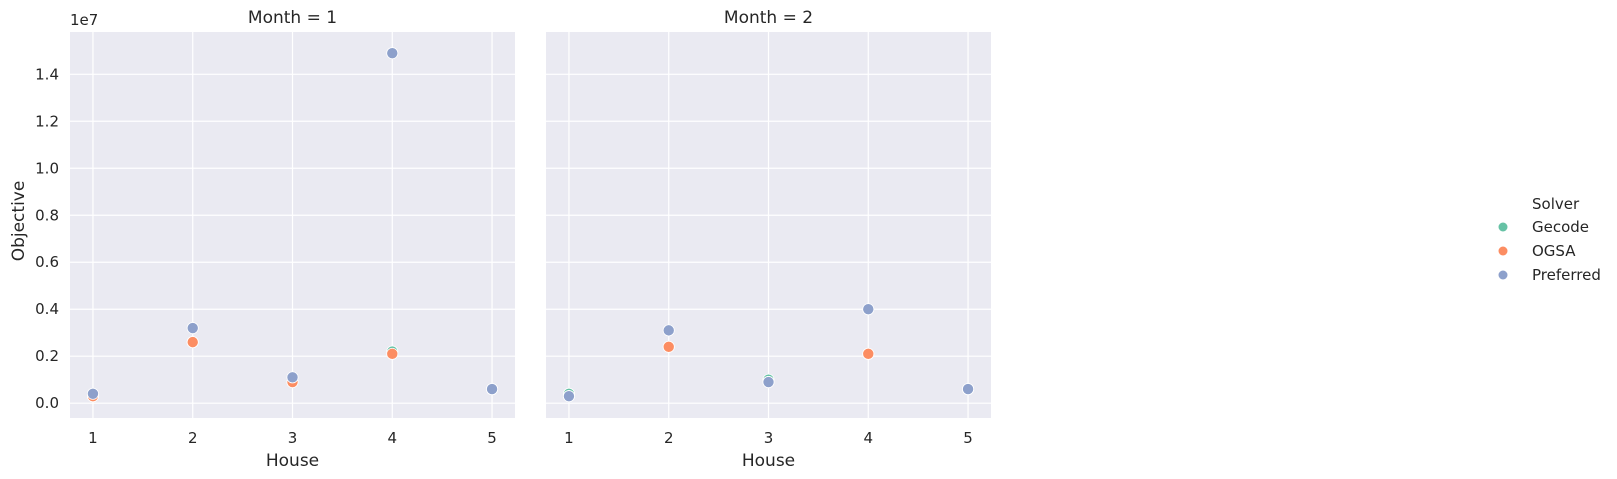  What do you see at coordinates (1566, 275) in the screenshot?
I see `legend-label-preferred: Preferred` at bounding box center [1566, 275].